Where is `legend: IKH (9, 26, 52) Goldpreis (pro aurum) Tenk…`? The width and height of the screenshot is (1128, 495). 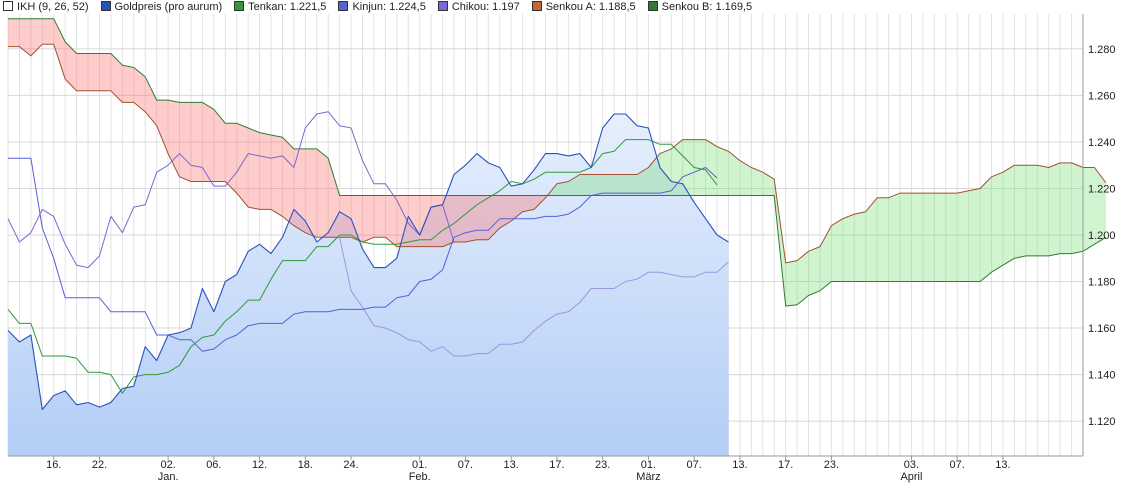 legend: IKH (9, 26, 52) Goldpreis (pro aurum) Tenk… is located at coordinates (380, 7).